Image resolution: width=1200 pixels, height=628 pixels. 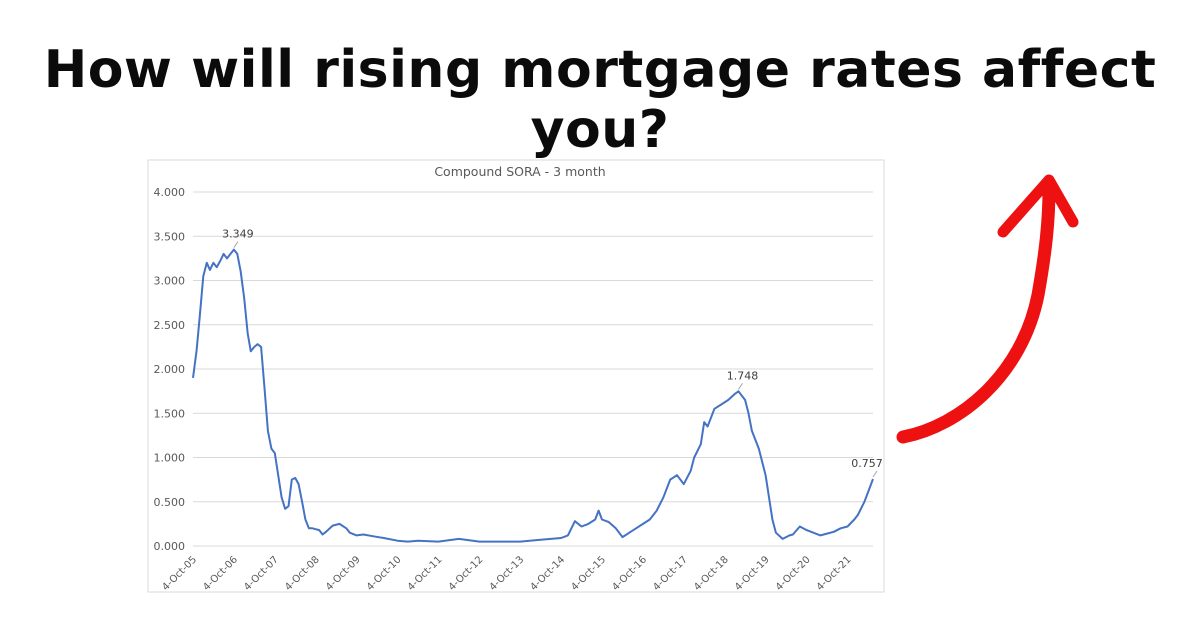 I want to click on chart-title: Compound SORA - 3 month, so click(x=519, y=171).